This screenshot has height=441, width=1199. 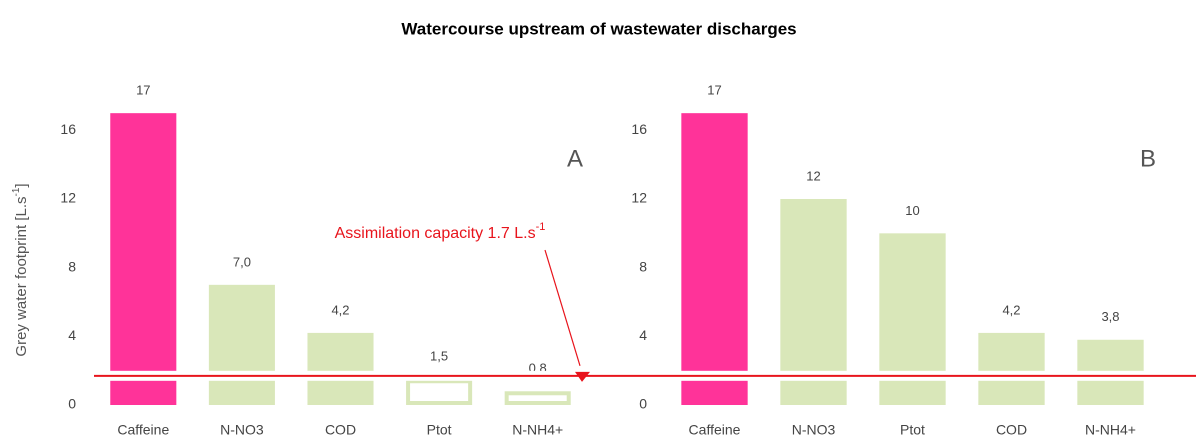 I want to click on data-label: 3,8, so click(x=1110, y=316).